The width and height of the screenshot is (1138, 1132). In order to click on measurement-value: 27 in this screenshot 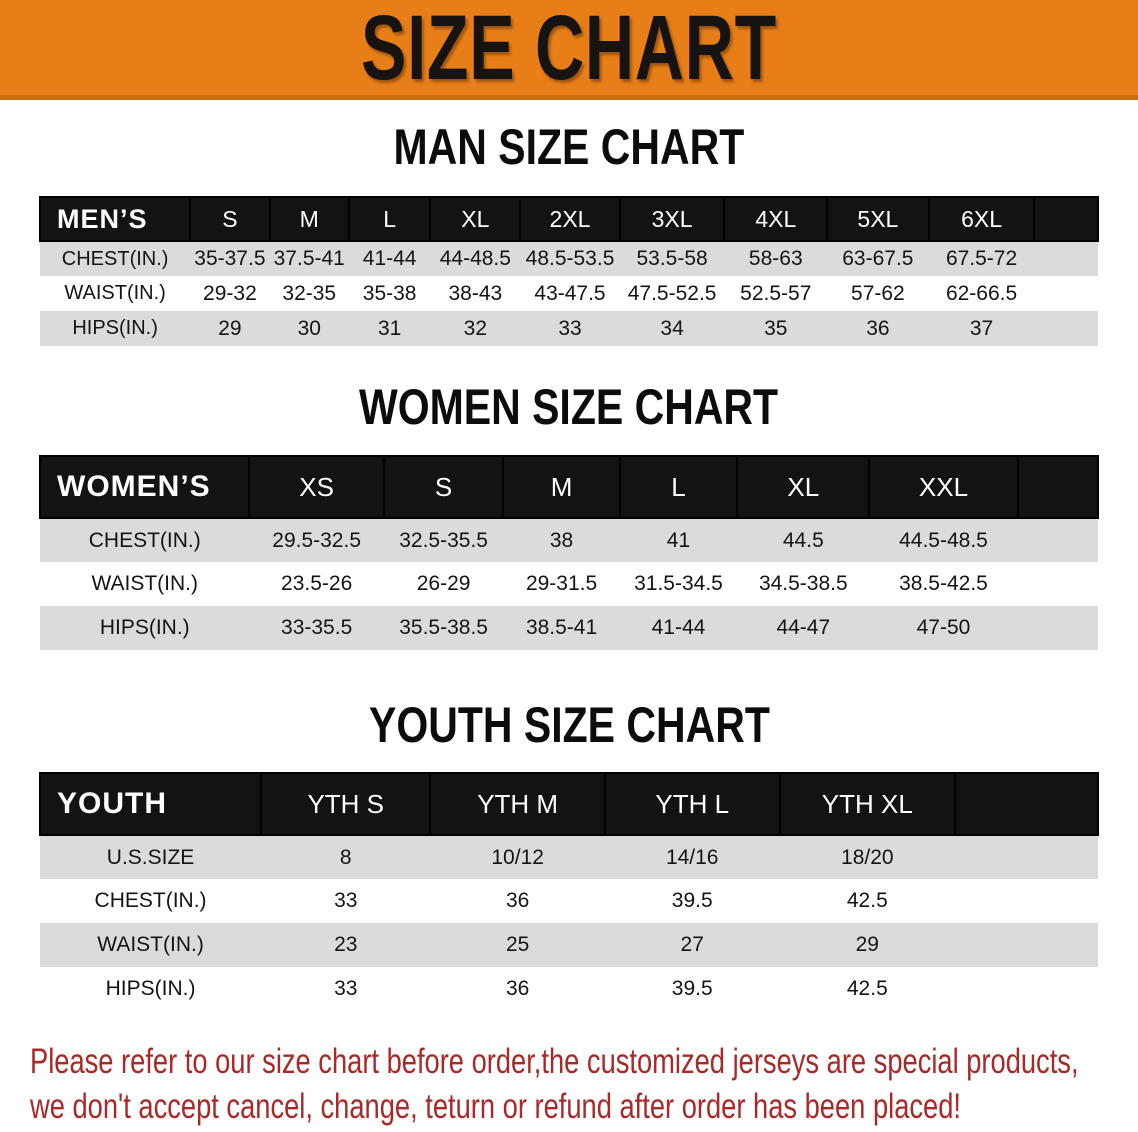, I will do `click(692, 944)`.